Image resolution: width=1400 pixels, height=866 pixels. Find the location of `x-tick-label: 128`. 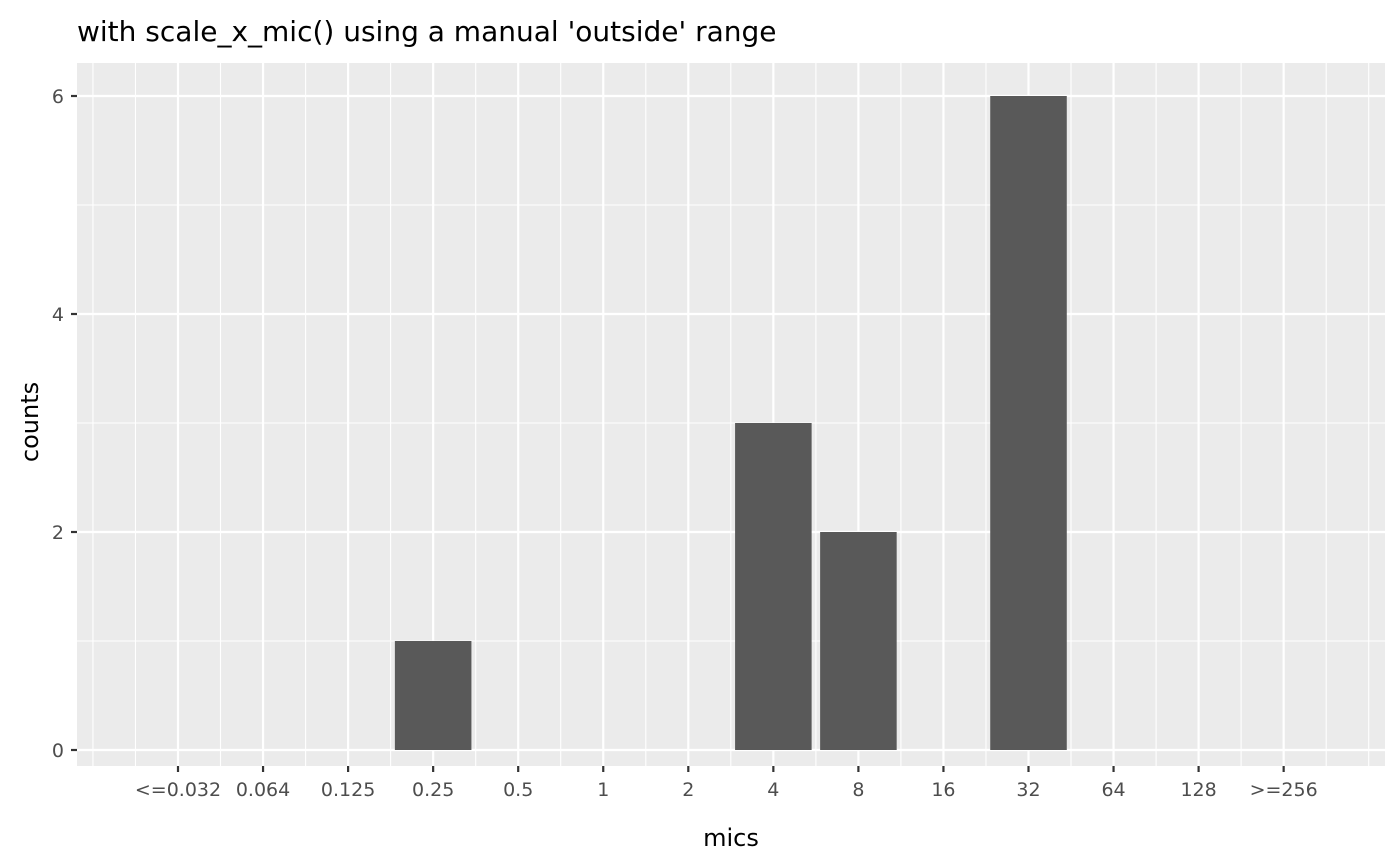

x-tick-label: 128 is located at coordinates (1198, 790).